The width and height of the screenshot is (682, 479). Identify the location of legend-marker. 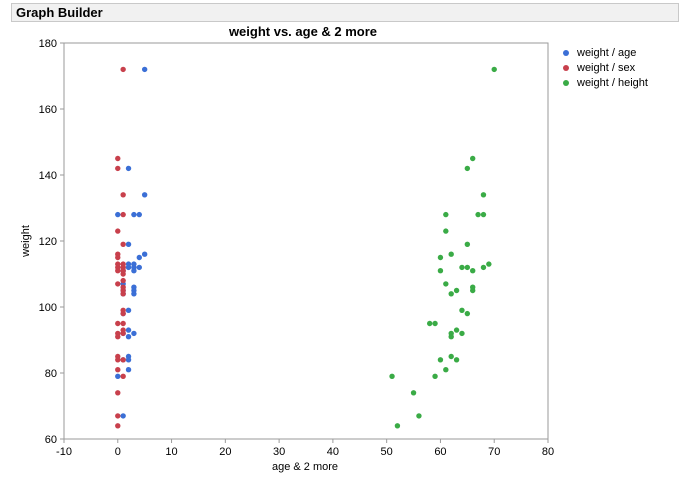
(566, 67).